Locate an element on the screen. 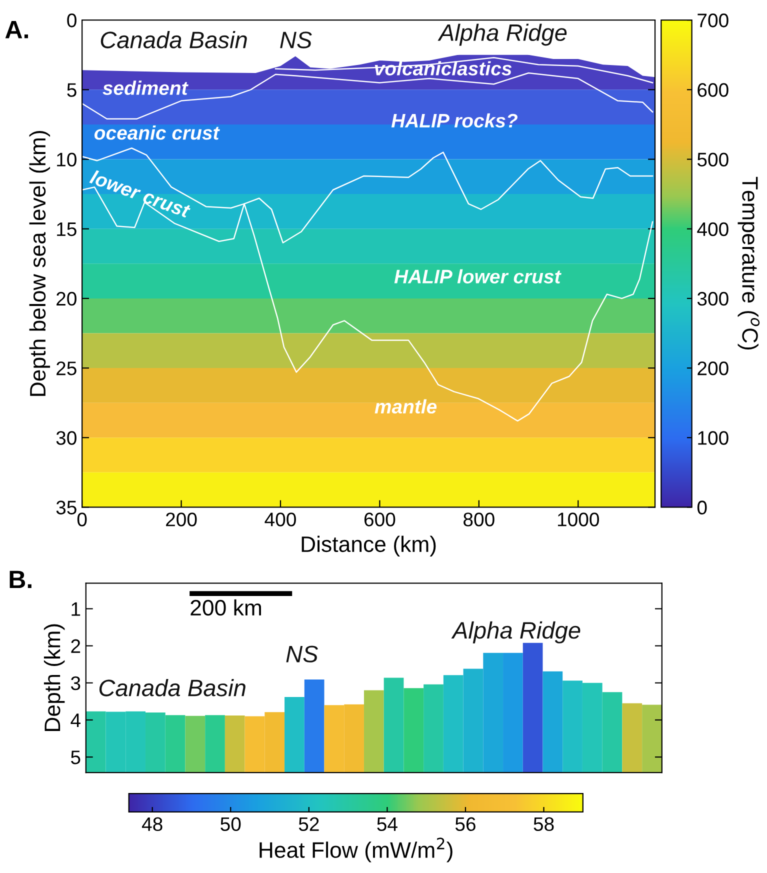 This screenshot has width=767, height=873. annotation: HALIP lower crust is located at coordinates (478, 276).